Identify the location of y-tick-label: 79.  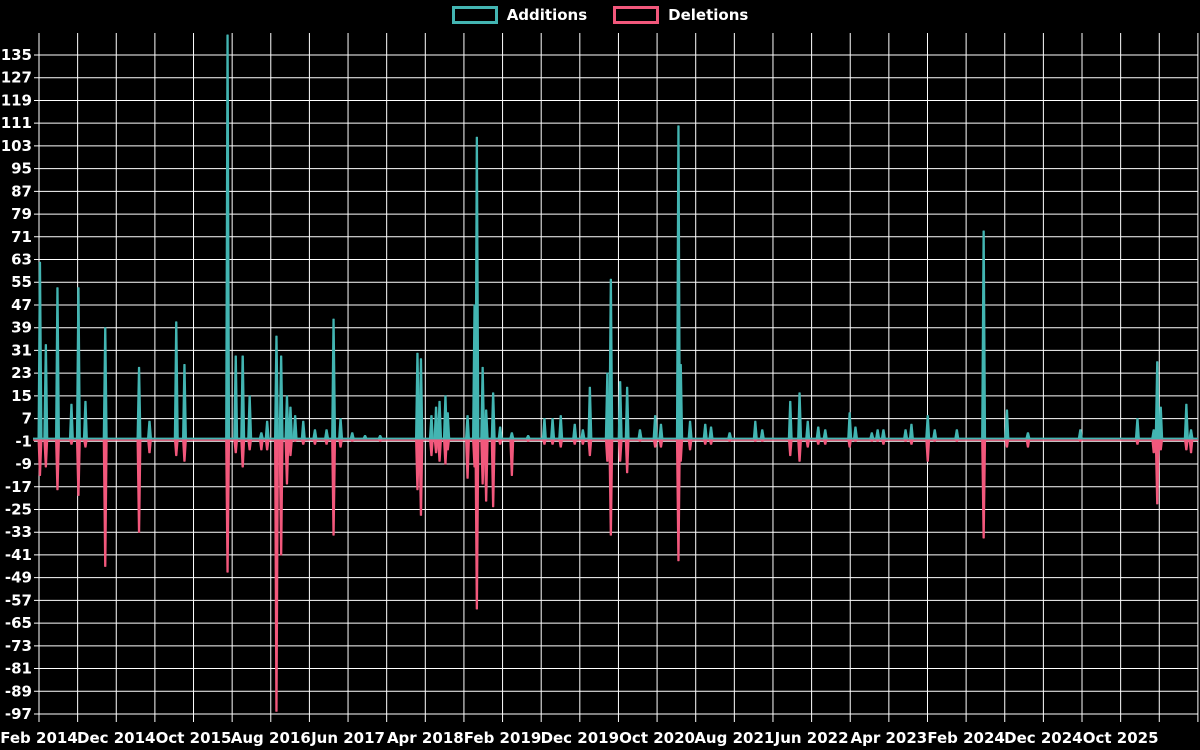
(21, 214).